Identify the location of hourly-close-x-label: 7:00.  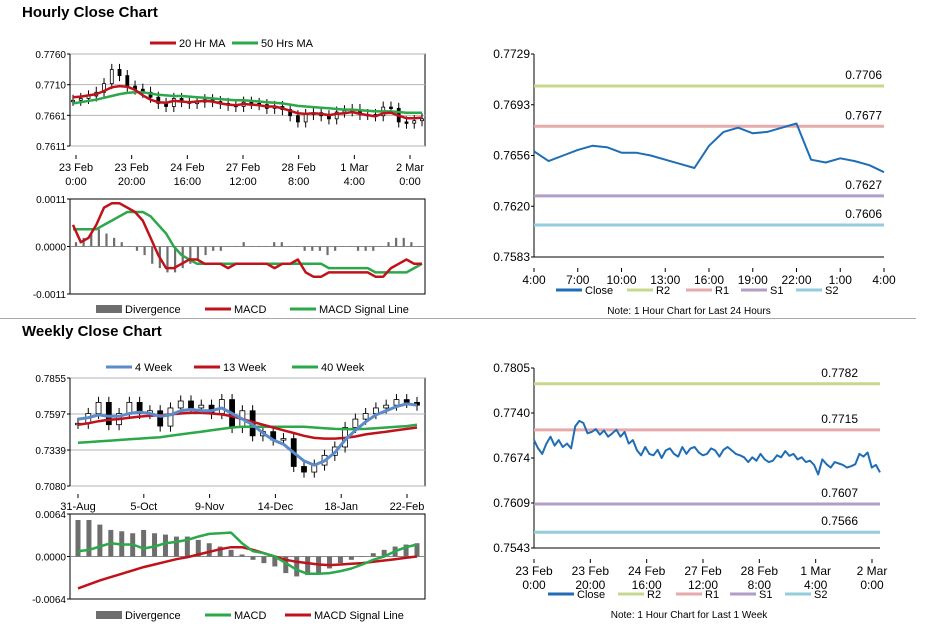
(578, 280).